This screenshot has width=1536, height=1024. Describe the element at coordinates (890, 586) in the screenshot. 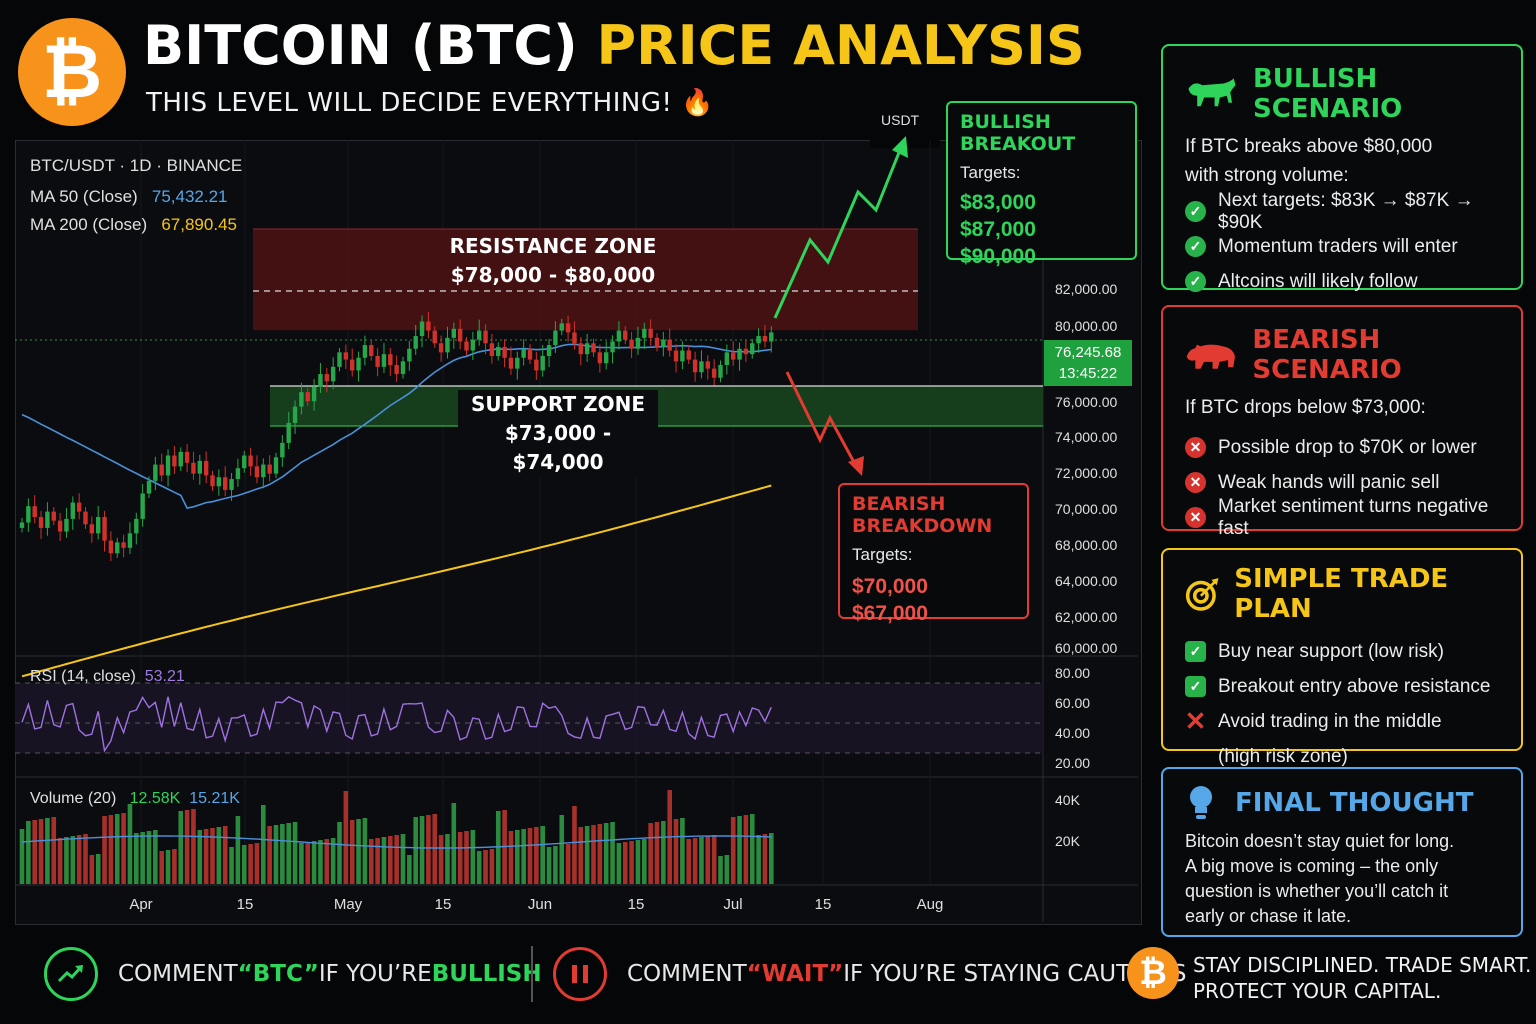

I see `bearish-target: $70,000` at that location.